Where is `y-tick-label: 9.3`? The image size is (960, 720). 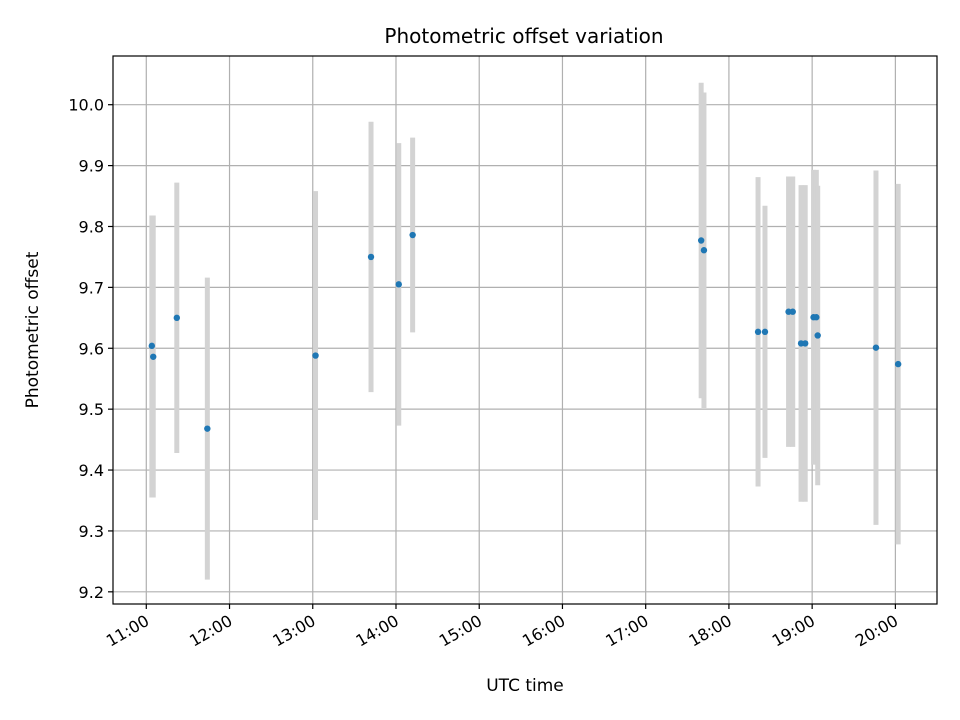
y-tick-label: 9.3 is located at coordinates (91, 531).